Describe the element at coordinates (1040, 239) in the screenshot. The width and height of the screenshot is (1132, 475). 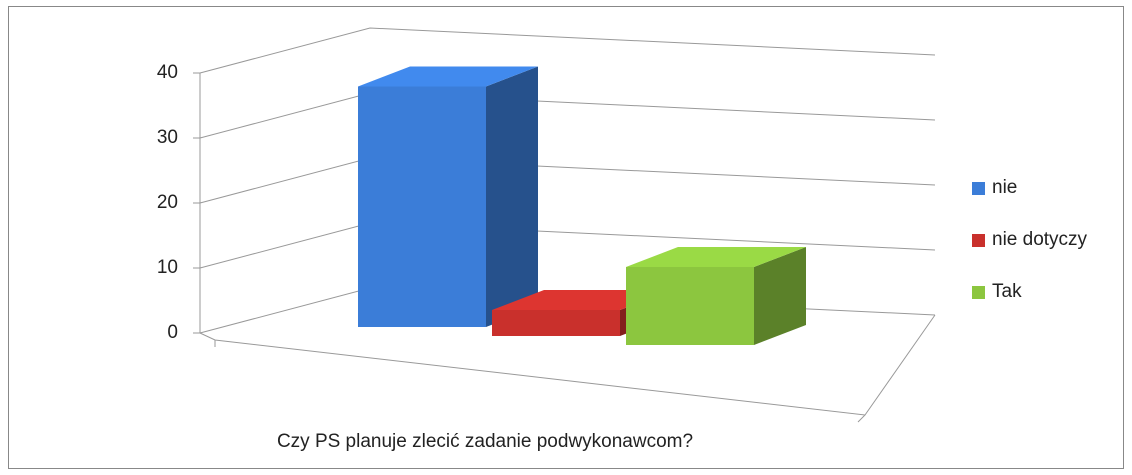
I see `legend-label: nie dotyczy` at that location.